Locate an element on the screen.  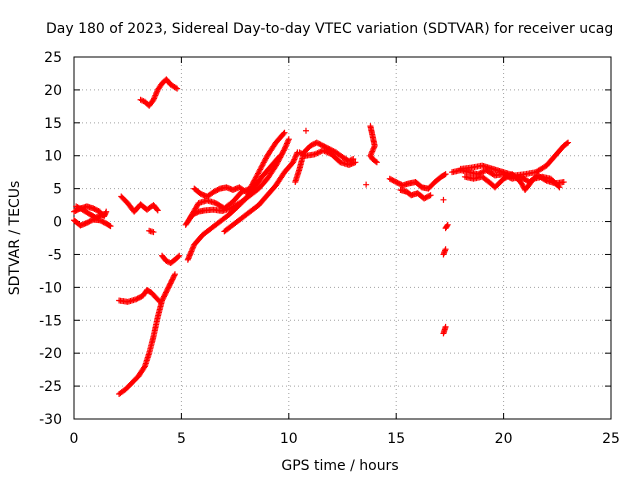
series-arc-e is located at coordinates (151, 231).